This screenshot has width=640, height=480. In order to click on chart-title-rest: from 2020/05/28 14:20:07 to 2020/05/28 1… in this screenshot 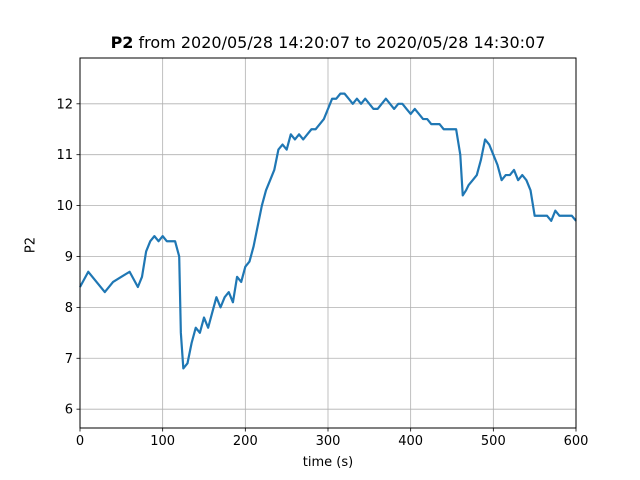, I will do `click(339, 42)`.